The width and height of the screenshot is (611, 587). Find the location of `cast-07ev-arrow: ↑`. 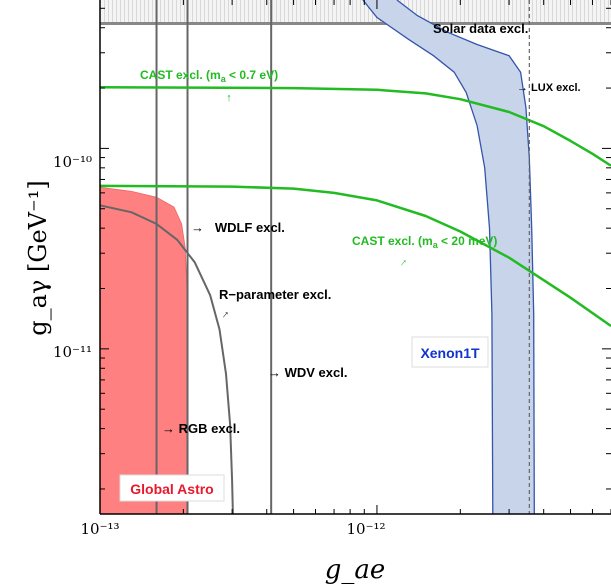

cast-07ev-arrow: ↑ is located at coordinates (229, 98).